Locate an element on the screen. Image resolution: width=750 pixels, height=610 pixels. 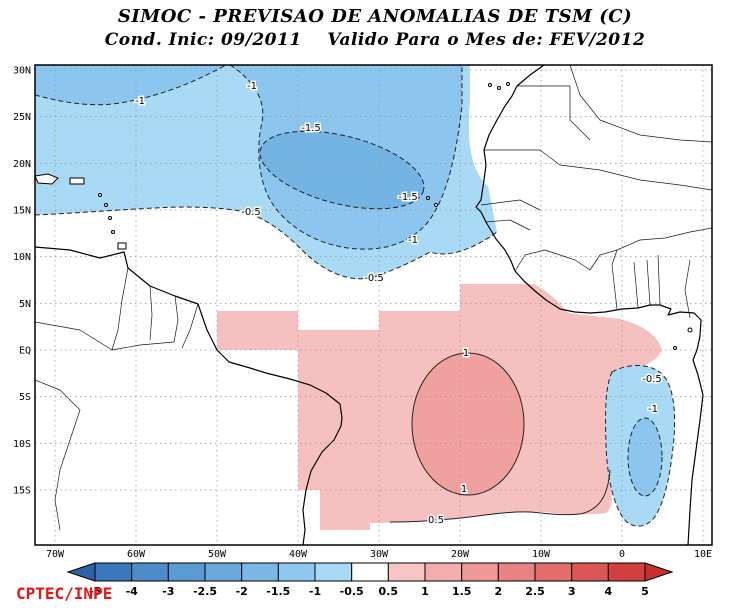
colorbar-tick: -1.5 is located at coordinates (278, 591).